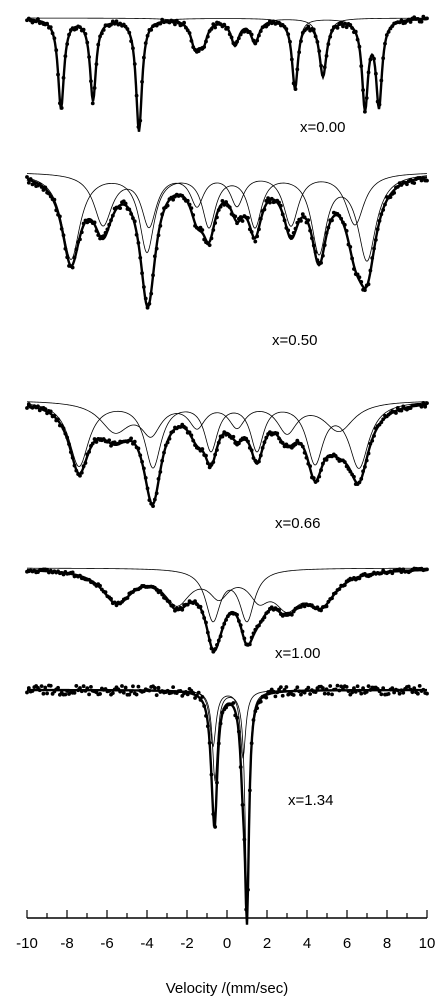  I want to click on component-subspectrum, so click(227, 435).